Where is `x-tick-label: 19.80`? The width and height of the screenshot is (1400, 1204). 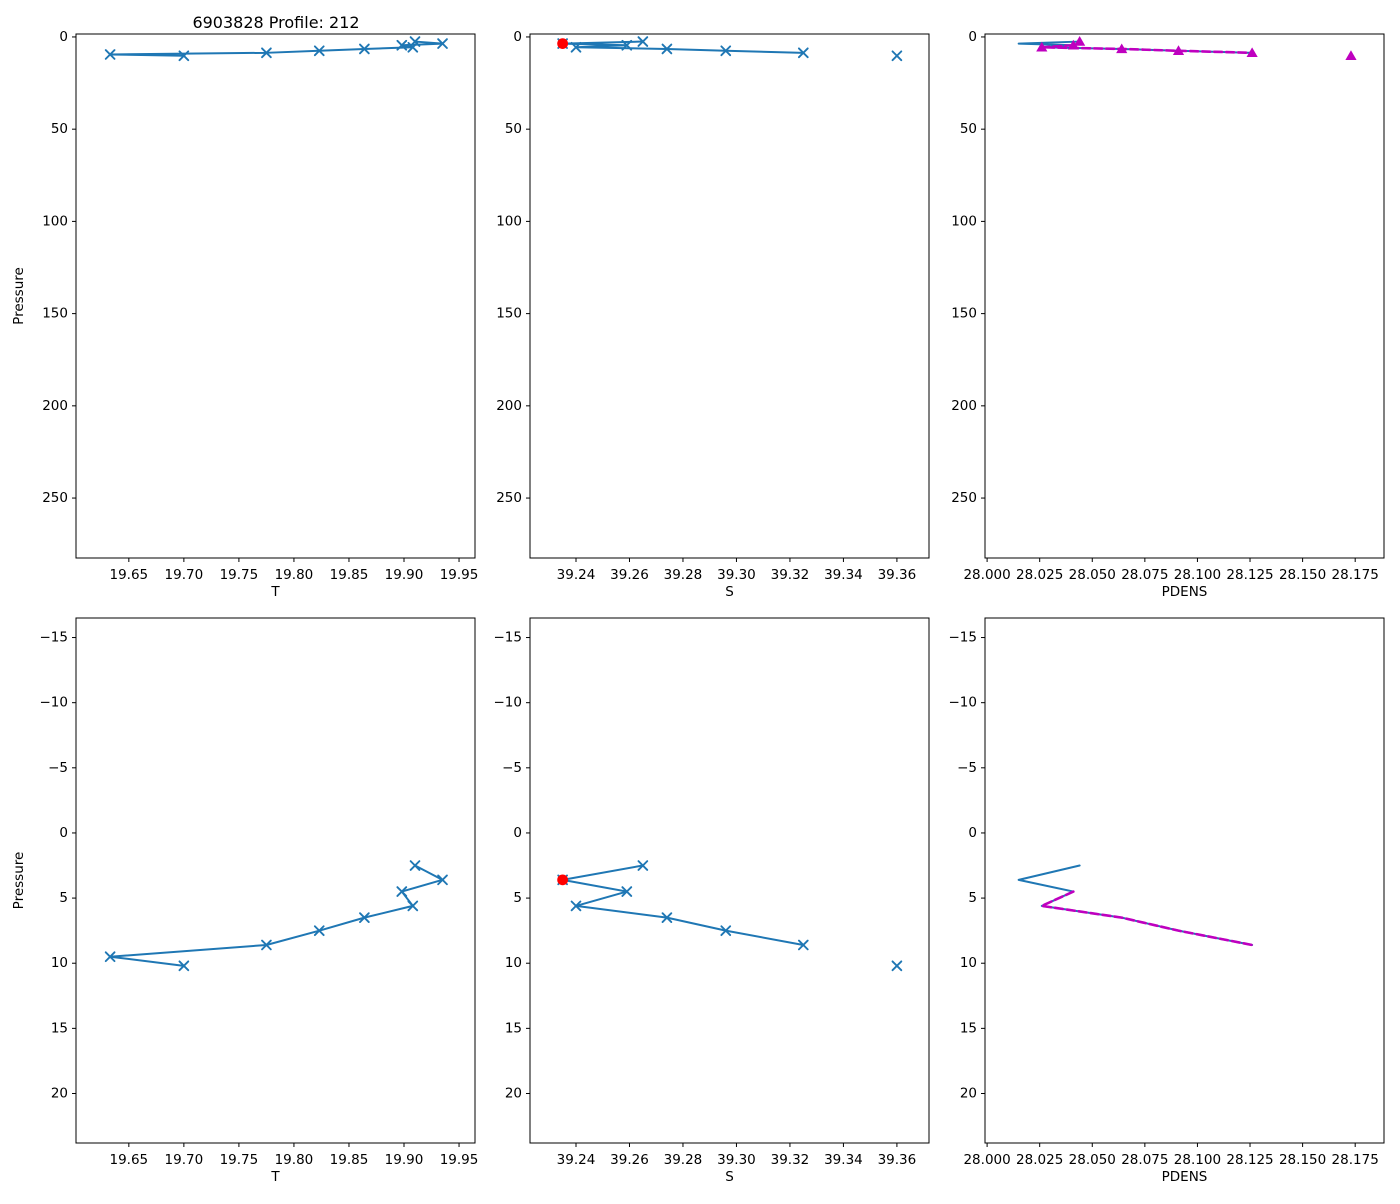 x-tick-label: 19.80 is located at coordinates (294, 1160).